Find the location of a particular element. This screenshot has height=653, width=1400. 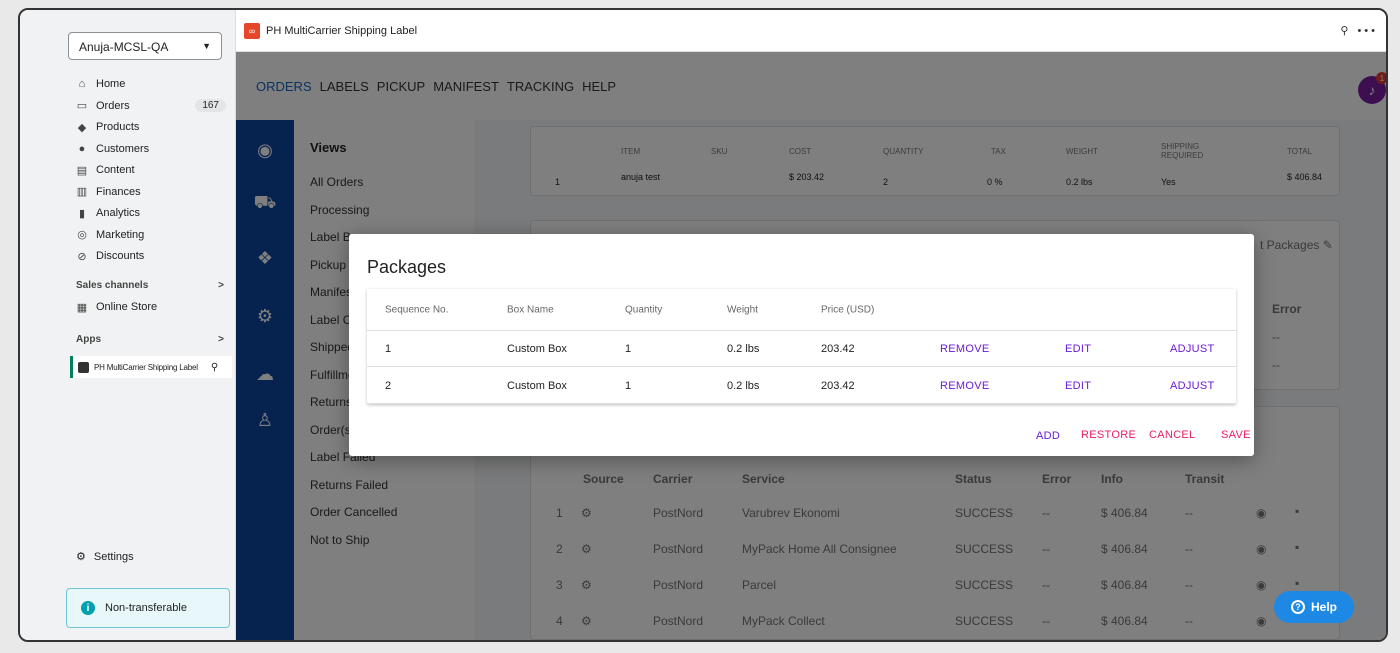

orders-icon: ▭ is located at coordinates (82, 106).